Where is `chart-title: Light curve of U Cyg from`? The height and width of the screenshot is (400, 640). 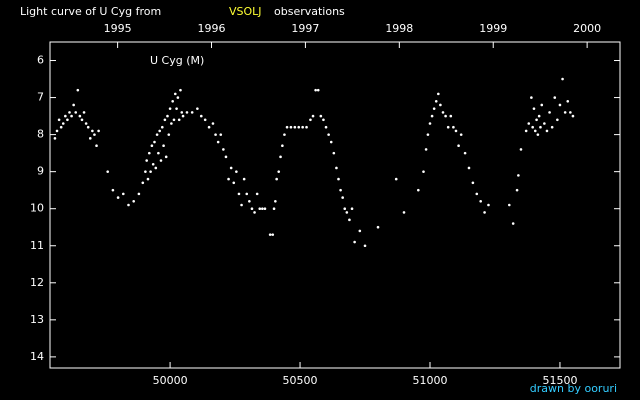 chart-title: Light curve of U Cyg from is located at coordinates (90, 11).